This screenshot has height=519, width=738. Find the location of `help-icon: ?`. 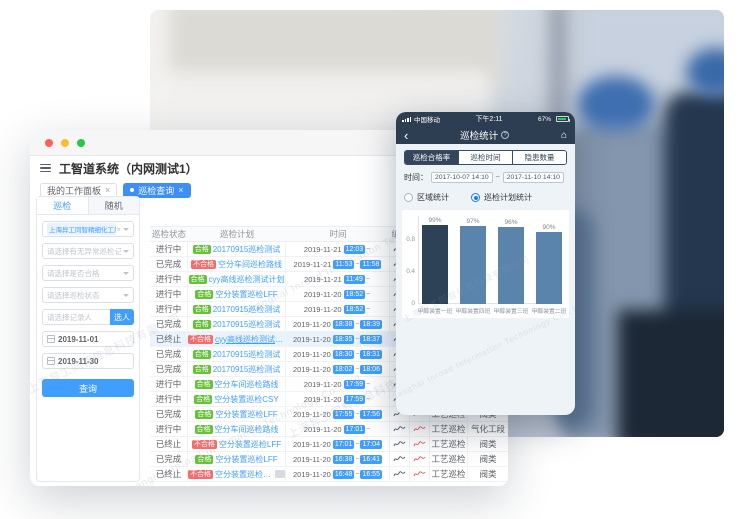

help-icon: ? is located at coordinates (505, 135).